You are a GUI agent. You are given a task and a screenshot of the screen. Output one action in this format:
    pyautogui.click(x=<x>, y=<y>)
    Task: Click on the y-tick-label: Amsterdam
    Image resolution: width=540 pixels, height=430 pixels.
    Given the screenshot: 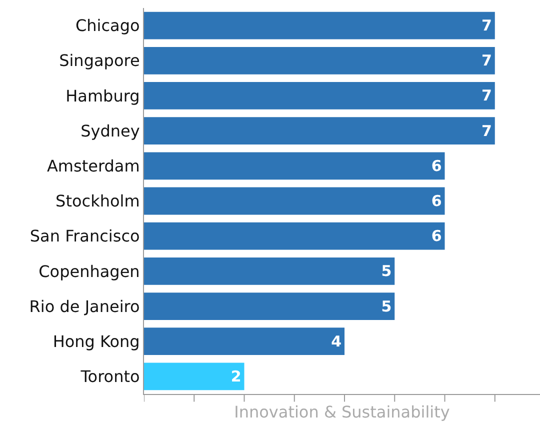 What is the action you would take?
    pyautogui.click(x=93, y=166)
    